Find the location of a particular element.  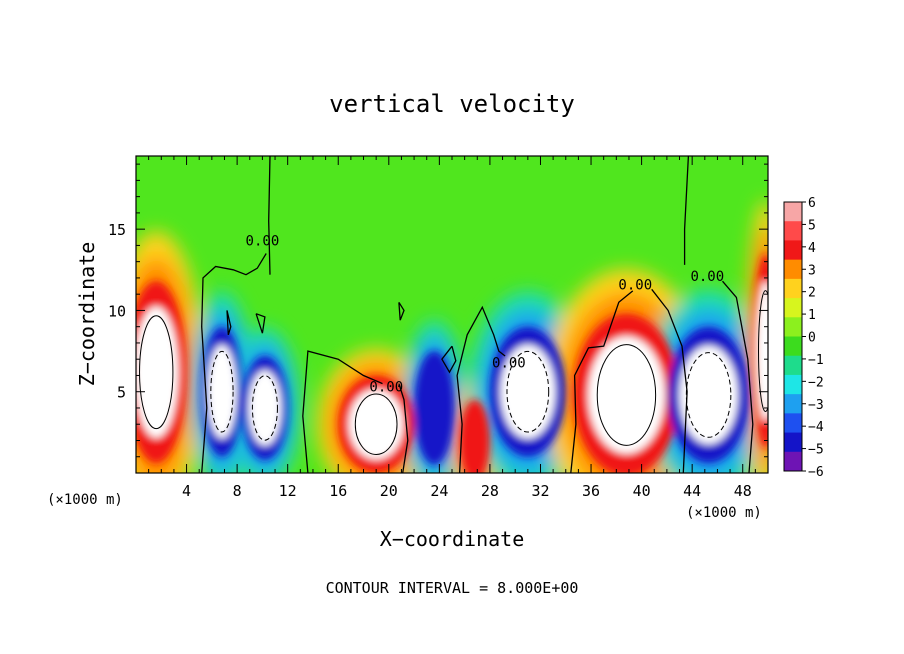

x-tick-label: 8 is located at coordinates (237, 491).